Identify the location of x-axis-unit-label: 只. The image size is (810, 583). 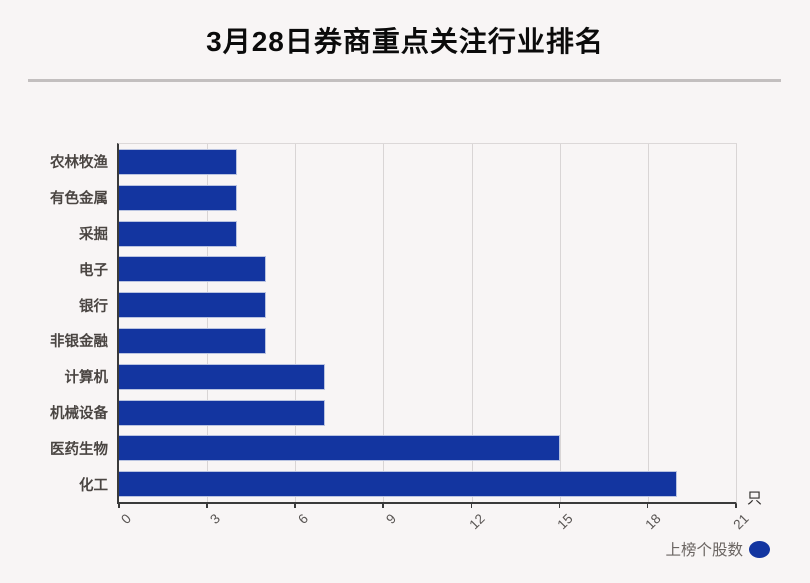
(755, 498).